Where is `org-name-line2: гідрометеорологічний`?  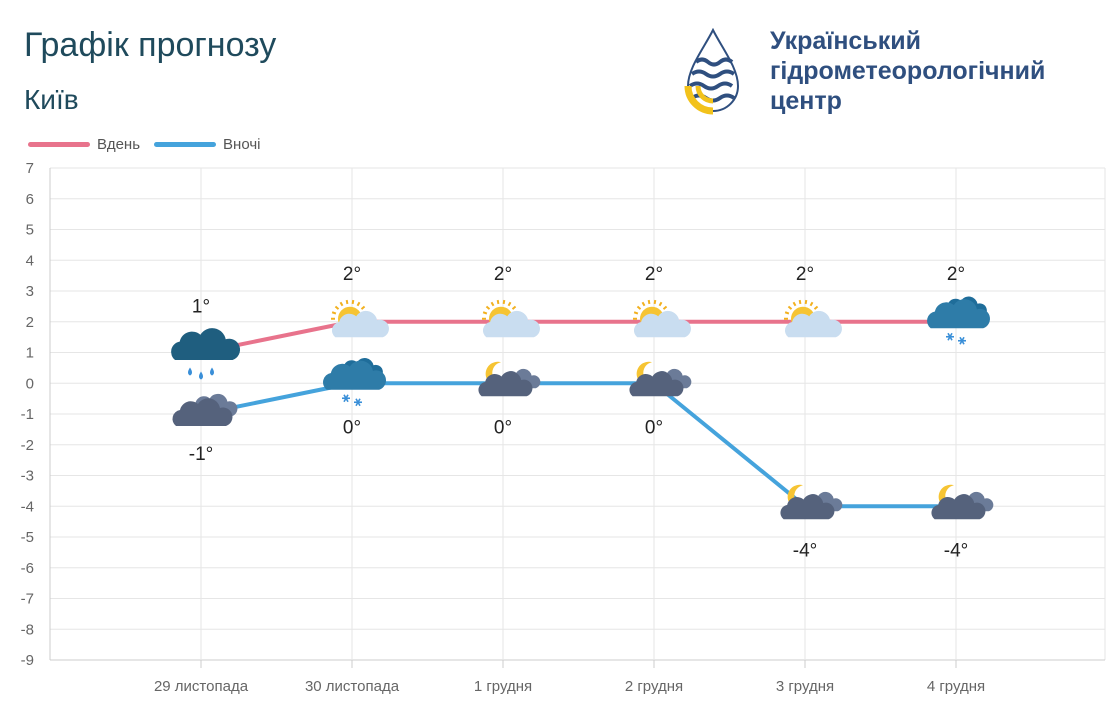 org-name-line2: гідрометеорологічний is located at coordinates (908, 71).